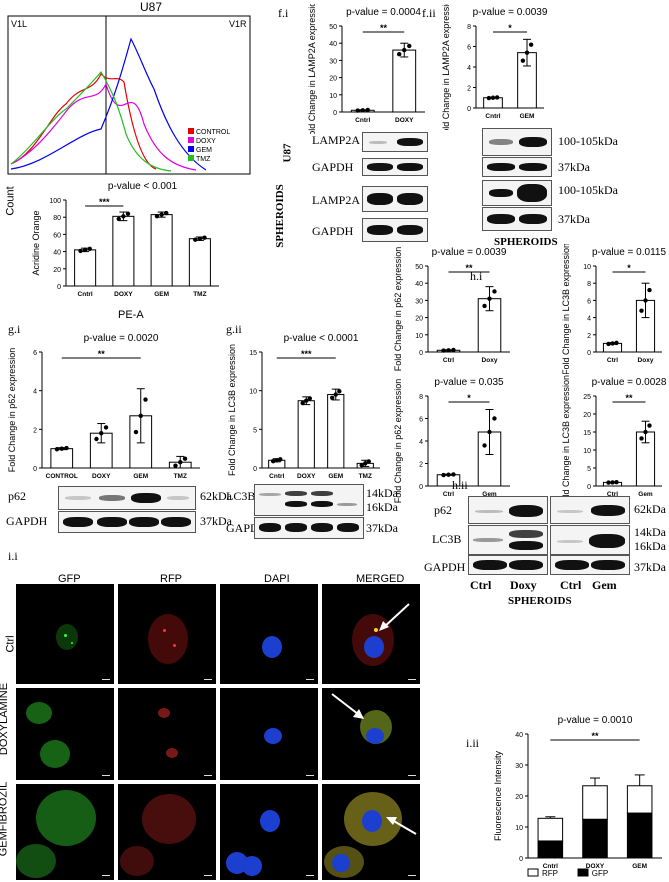 The height and width of the screenshot is (882, 669). Describe the element at coordinates (419, 336) in the screenshot. I see `y-tick-label: 10` at that location.